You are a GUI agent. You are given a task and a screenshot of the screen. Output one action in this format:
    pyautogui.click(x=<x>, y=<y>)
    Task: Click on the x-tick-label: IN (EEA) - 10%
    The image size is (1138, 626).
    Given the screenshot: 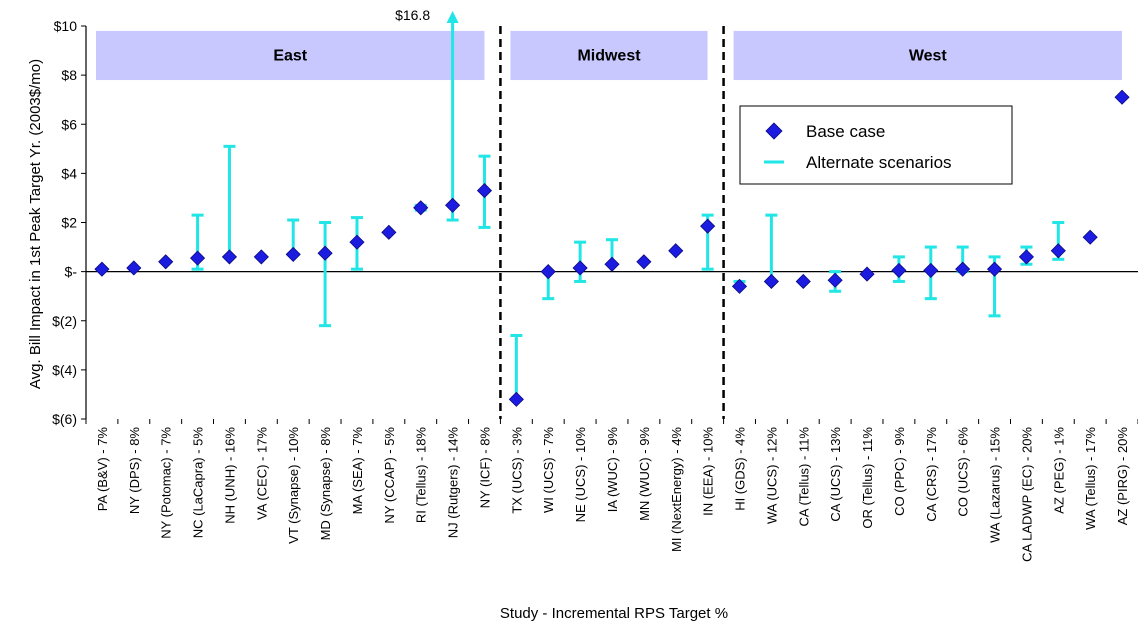 What is the action you would take?
    pyautogui.click(x=708, y=471)
    